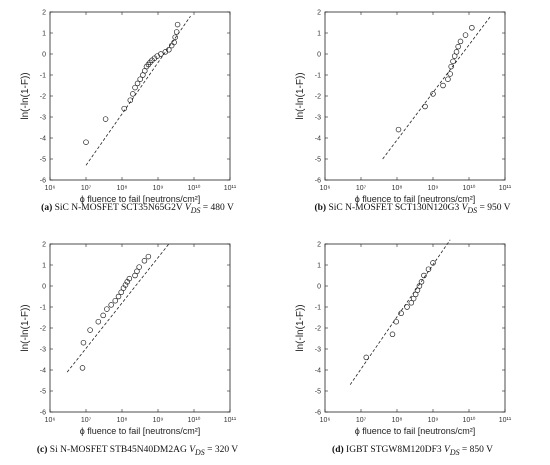  I want to click on caption-text-d: IGBT STGW8M120DF3, so click(394, 450).